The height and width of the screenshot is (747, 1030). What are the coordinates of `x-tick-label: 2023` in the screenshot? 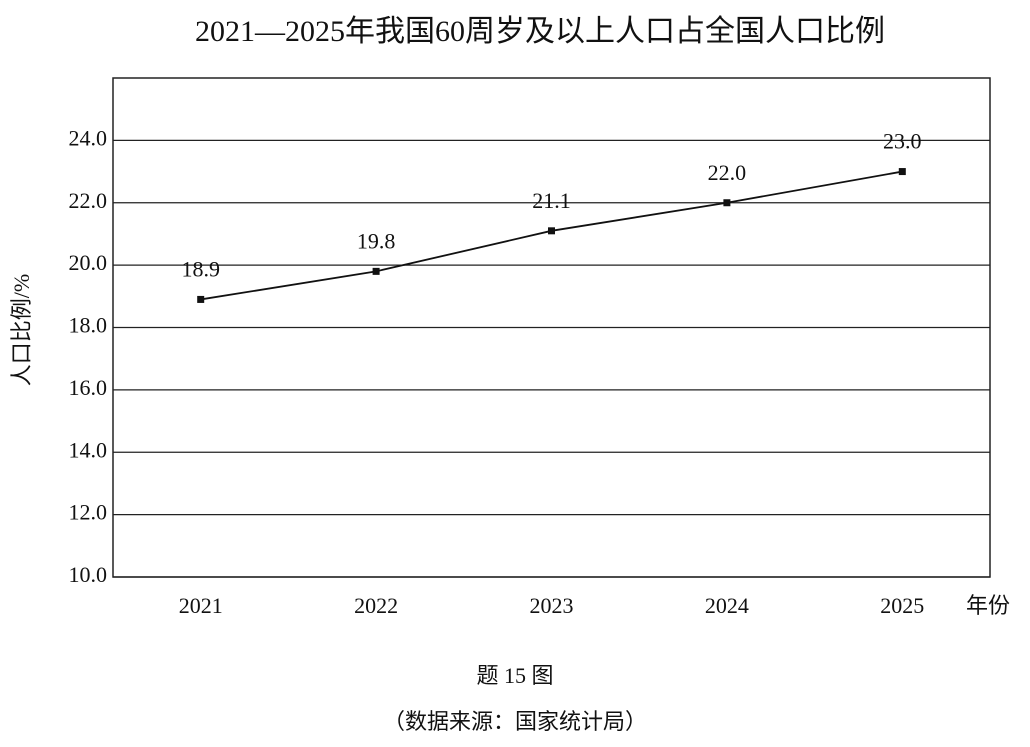 It's located at (552, 605).